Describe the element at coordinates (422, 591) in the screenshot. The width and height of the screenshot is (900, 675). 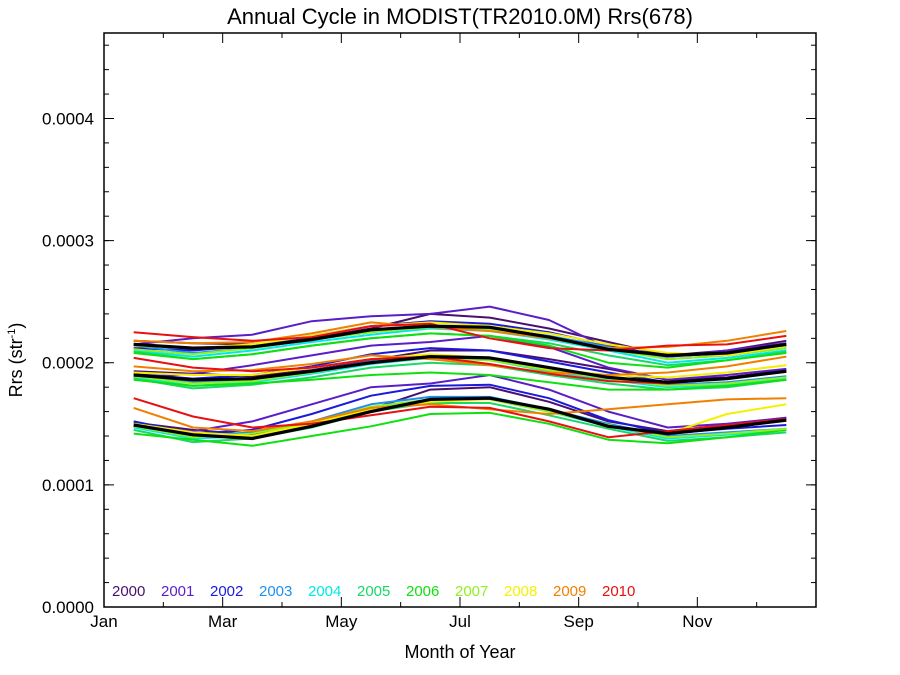
I see `legend-item-2006: 2006` at that location.